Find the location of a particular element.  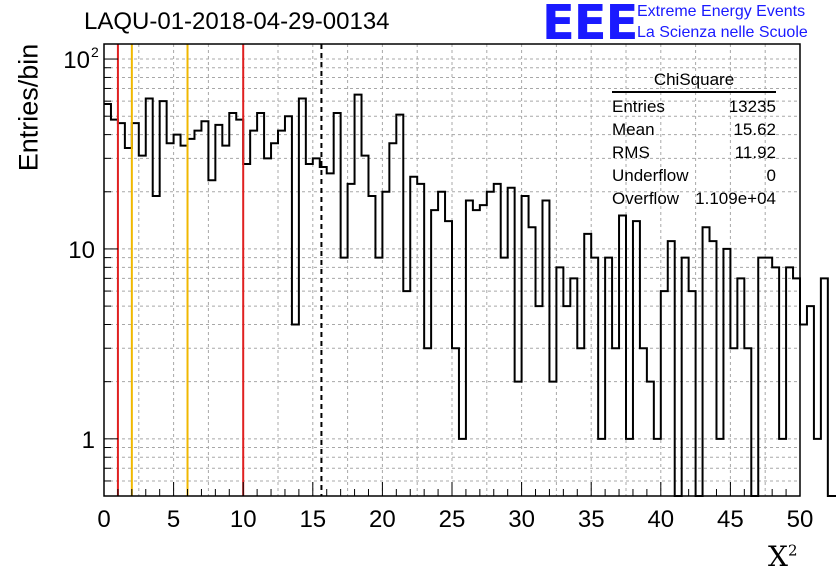

x-tick-label: 15 is located at coordinates (312, 519).